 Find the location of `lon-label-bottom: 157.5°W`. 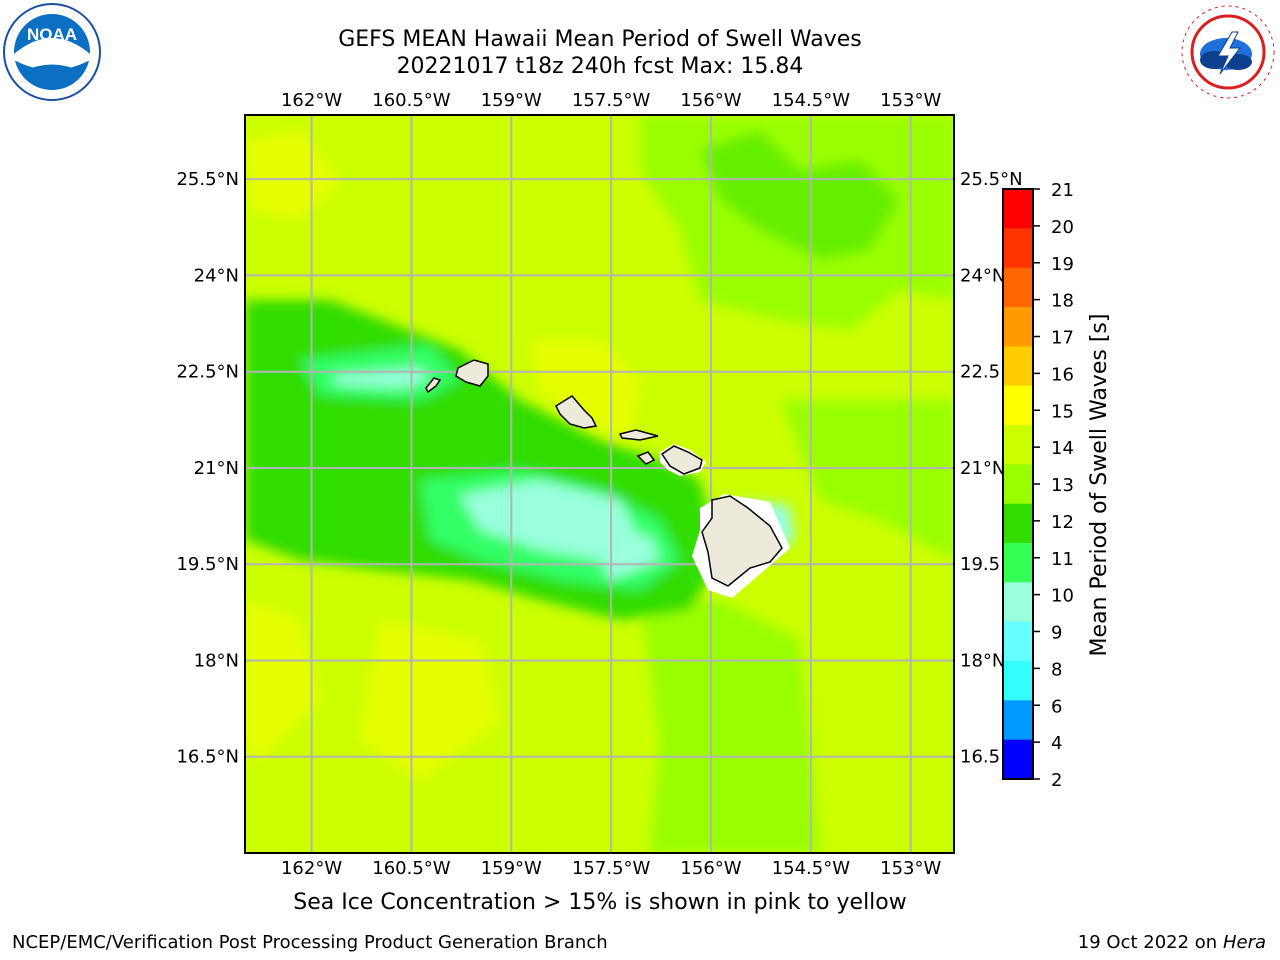

lon-label-bottom: 157.5°W is located at coordinates (611, 868).